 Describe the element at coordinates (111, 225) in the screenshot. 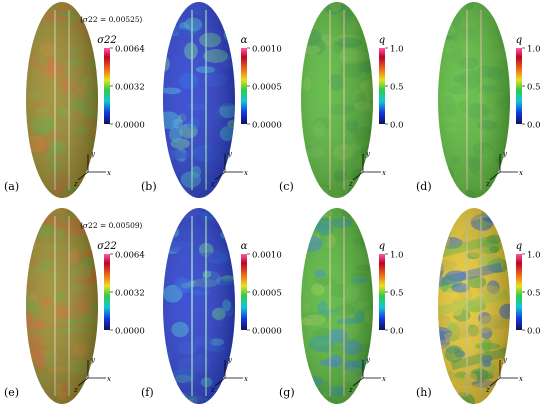

I see `average-stress-note: ⟨σ22 = 0.00509⟩` at that location.